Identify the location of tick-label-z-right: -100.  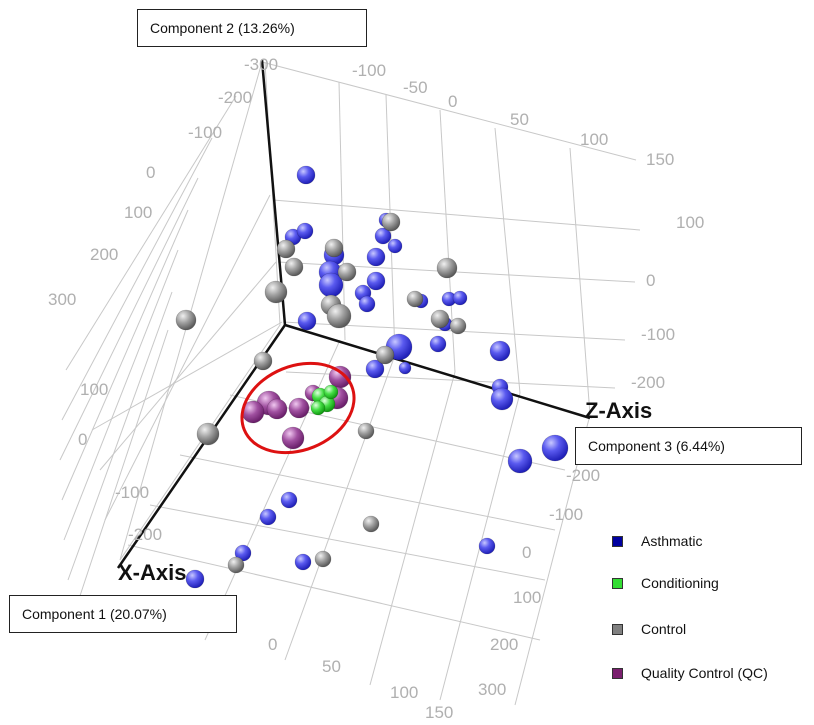
(658, 334).